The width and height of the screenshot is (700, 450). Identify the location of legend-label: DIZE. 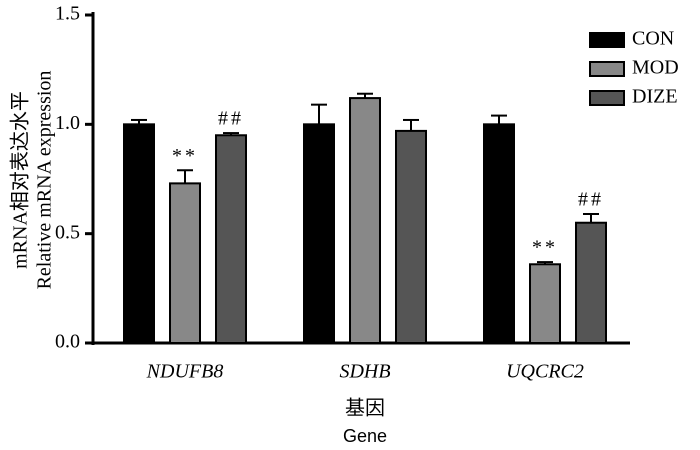
(655, 97).